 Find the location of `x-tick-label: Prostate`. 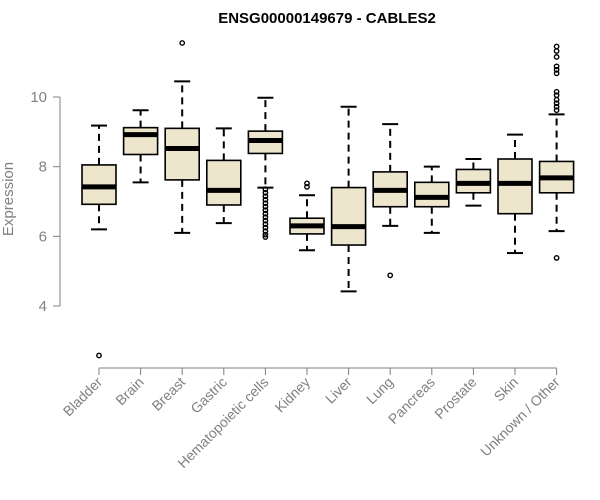

x-tick-label: Prostate is located at coordinates (455, 398).